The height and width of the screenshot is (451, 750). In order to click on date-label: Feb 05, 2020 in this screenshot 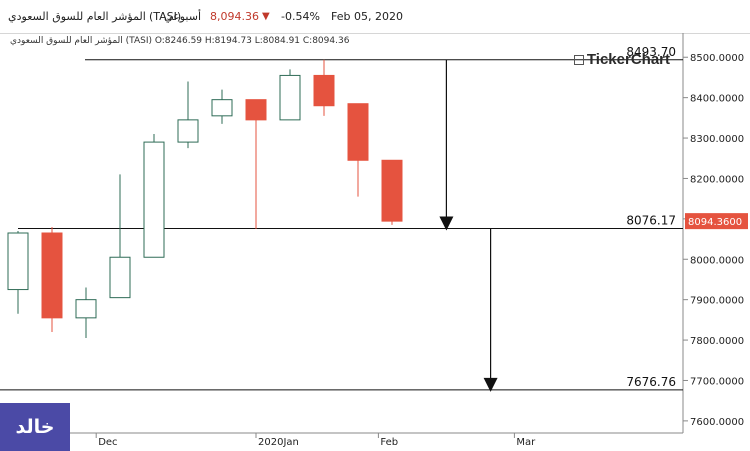, I will do `click(367, 16)`.